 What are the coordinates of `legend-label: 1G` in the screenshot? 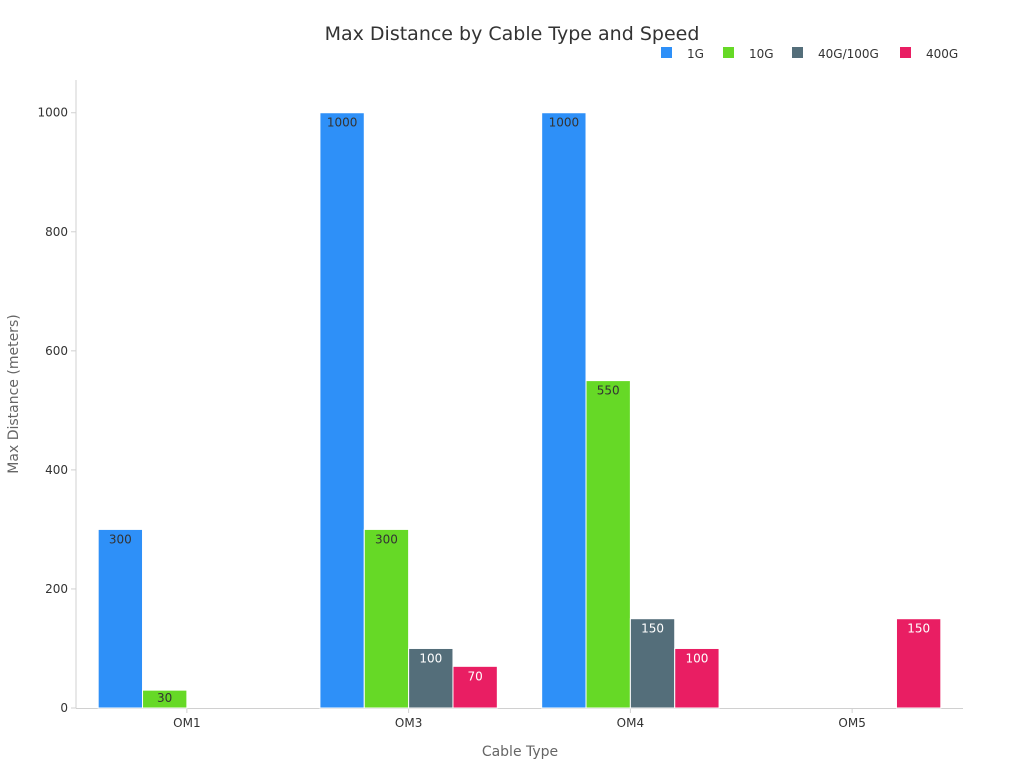 It's located at (695, 54).